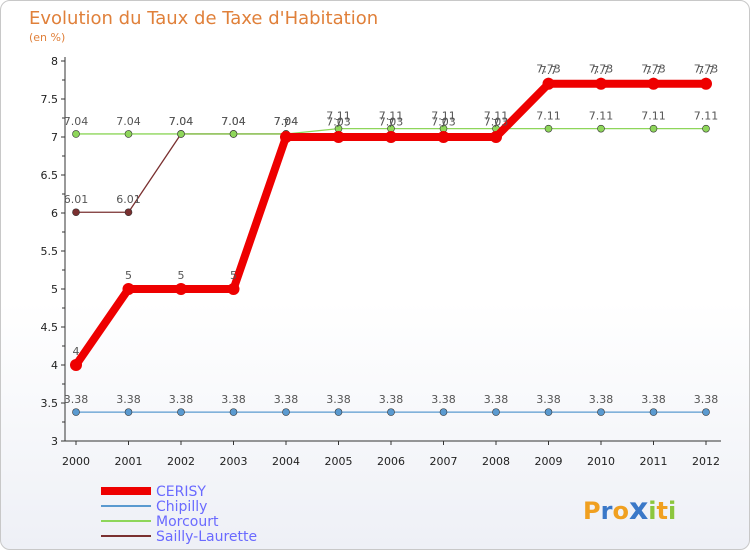 This screenshot has height=551, width=750. What do you see at coordinates (50, 175) in the screenshot?
I see `y-tick-label: 6.5` at bounding box center [50, 175].